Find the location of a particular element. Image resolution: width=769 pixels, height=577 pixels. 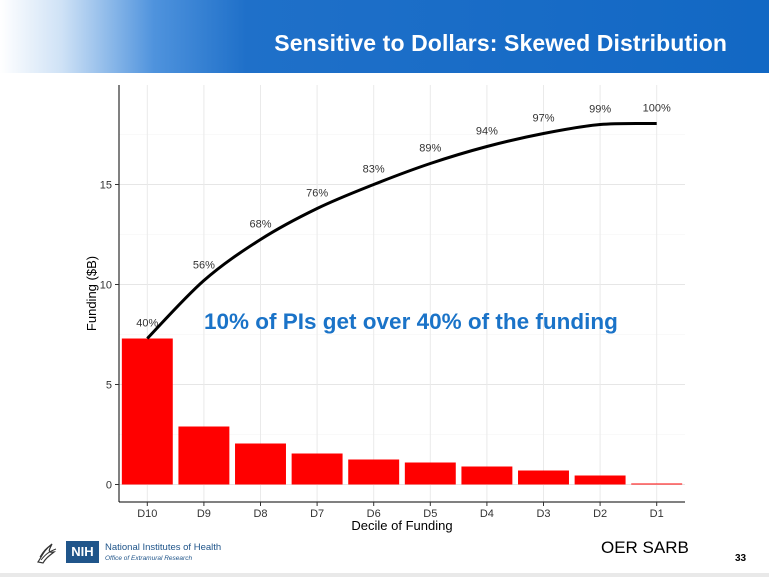

x-tick-label: D3 is located at coordinates (543, 514).